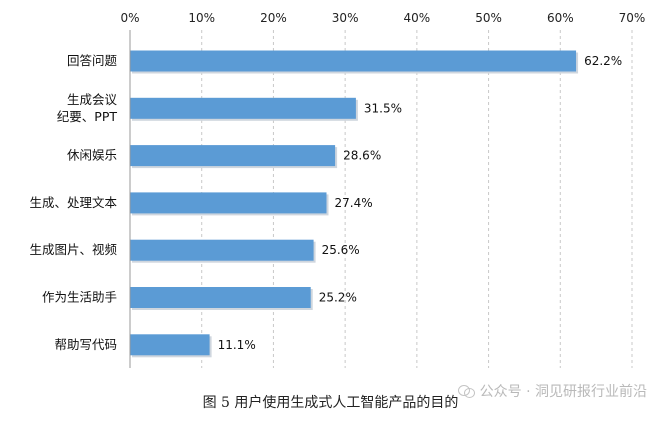 The image size is (661, 421). I want to click on data-label: 31.5%, so click(383, 108).